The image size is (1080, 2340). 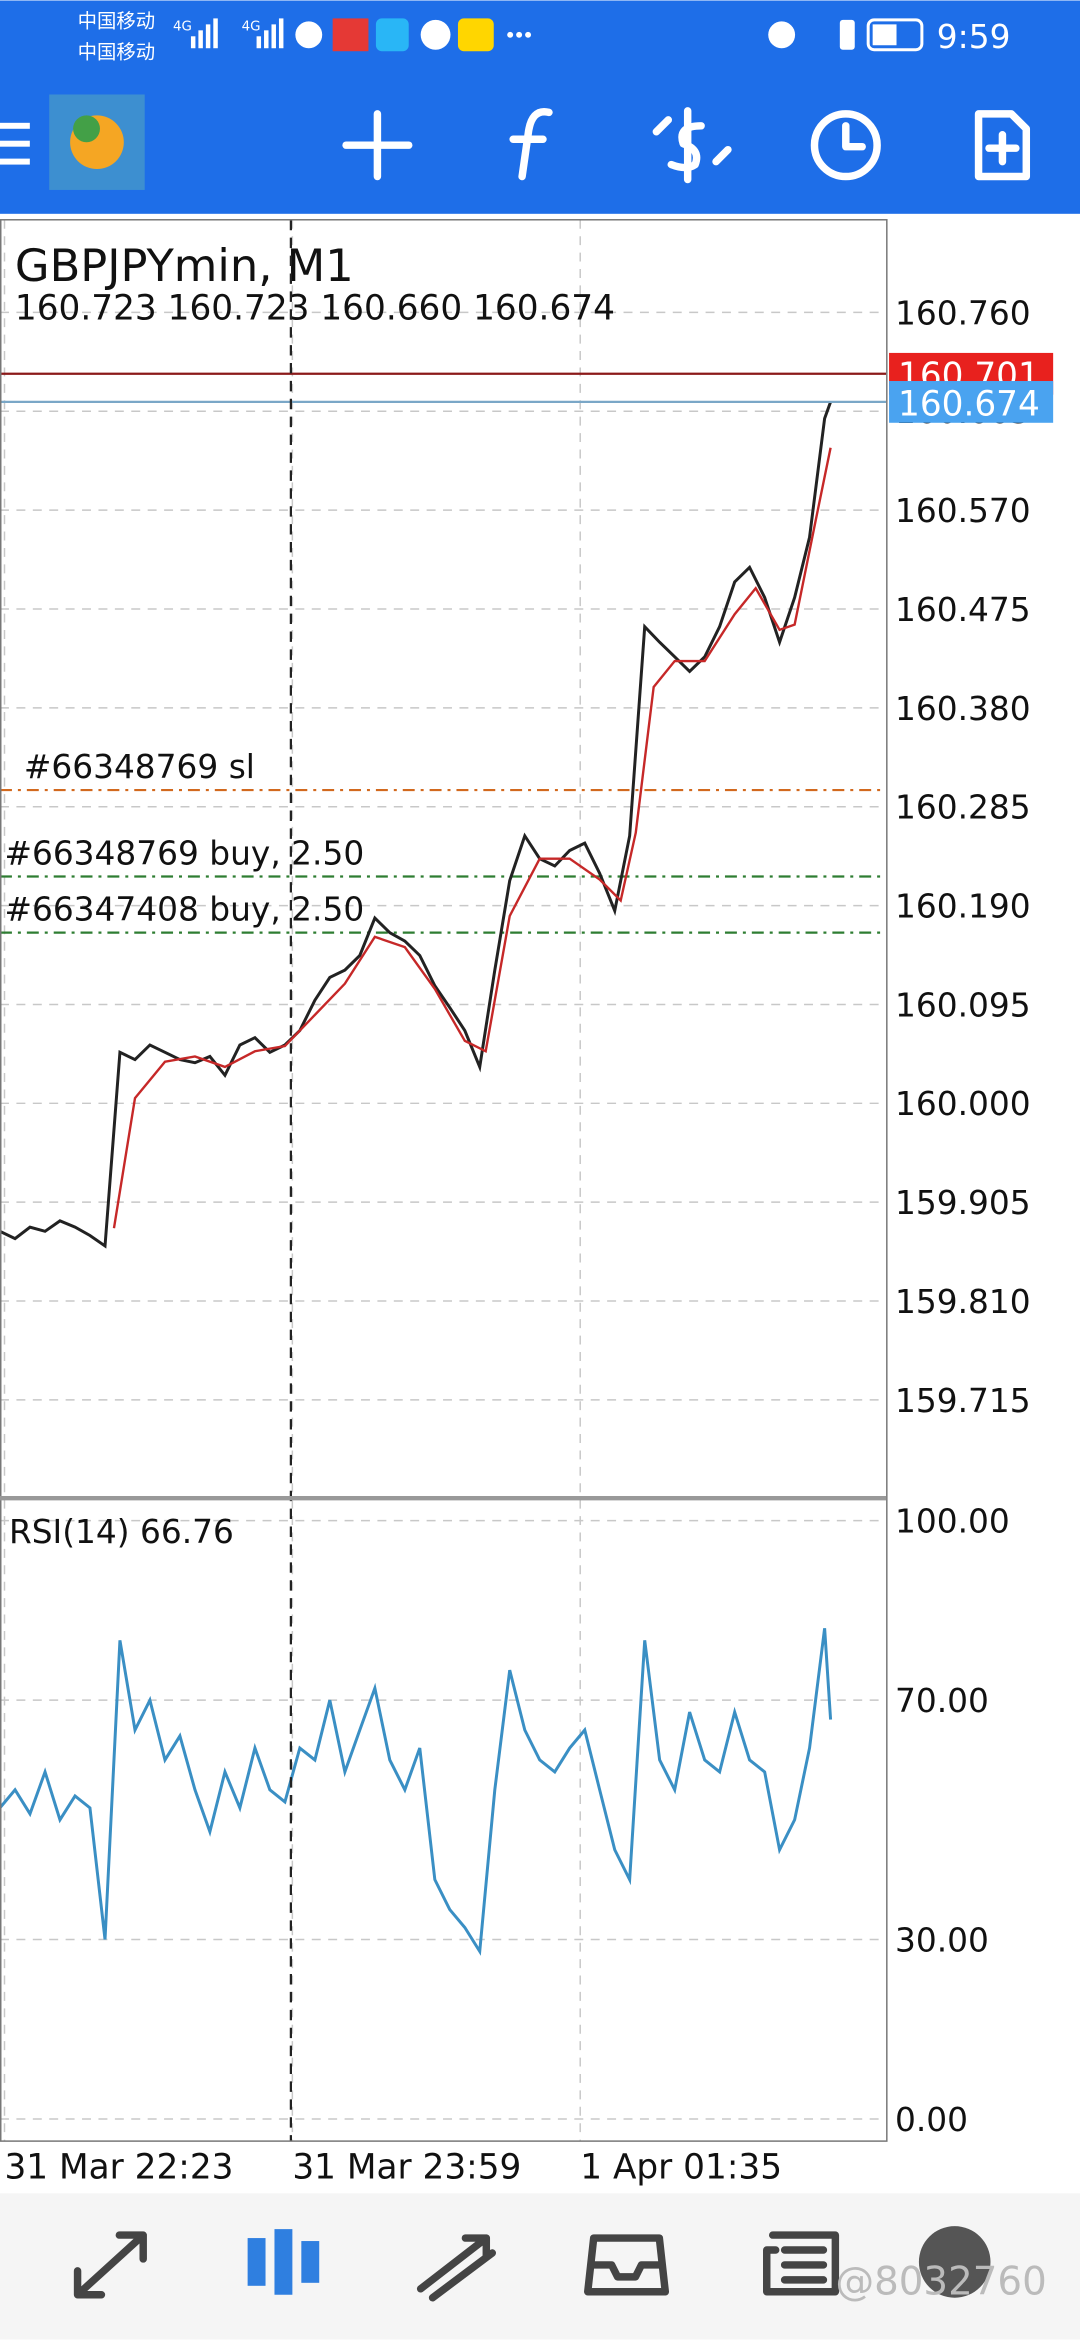 I want to click on bid-label: 160.674, so click(x=969, y=404).